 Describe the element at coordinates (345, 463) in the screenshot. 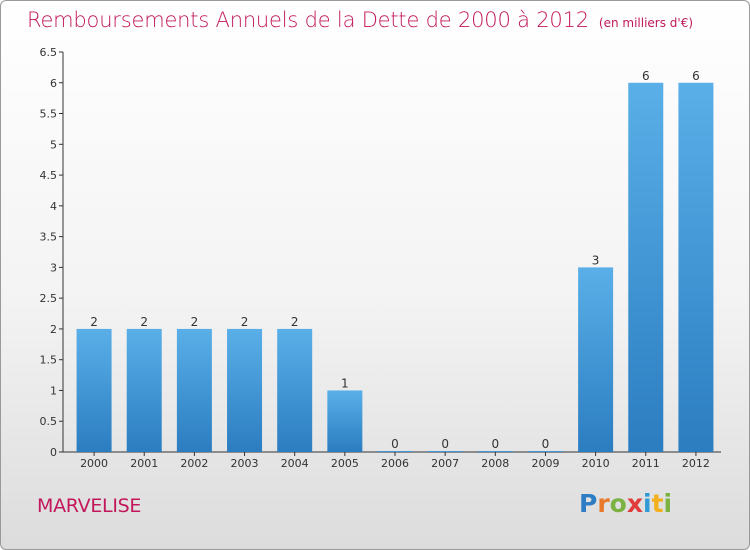

I see `x-tick-label: 2005` at that location.